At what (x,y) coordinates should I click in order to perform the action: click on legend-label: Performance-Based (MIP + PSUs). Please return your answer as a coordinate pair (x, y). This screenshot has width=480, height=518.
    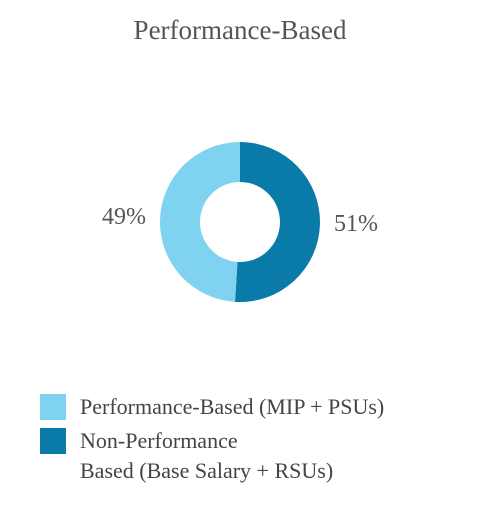
    Looking at the image, I should click on (232, 406).